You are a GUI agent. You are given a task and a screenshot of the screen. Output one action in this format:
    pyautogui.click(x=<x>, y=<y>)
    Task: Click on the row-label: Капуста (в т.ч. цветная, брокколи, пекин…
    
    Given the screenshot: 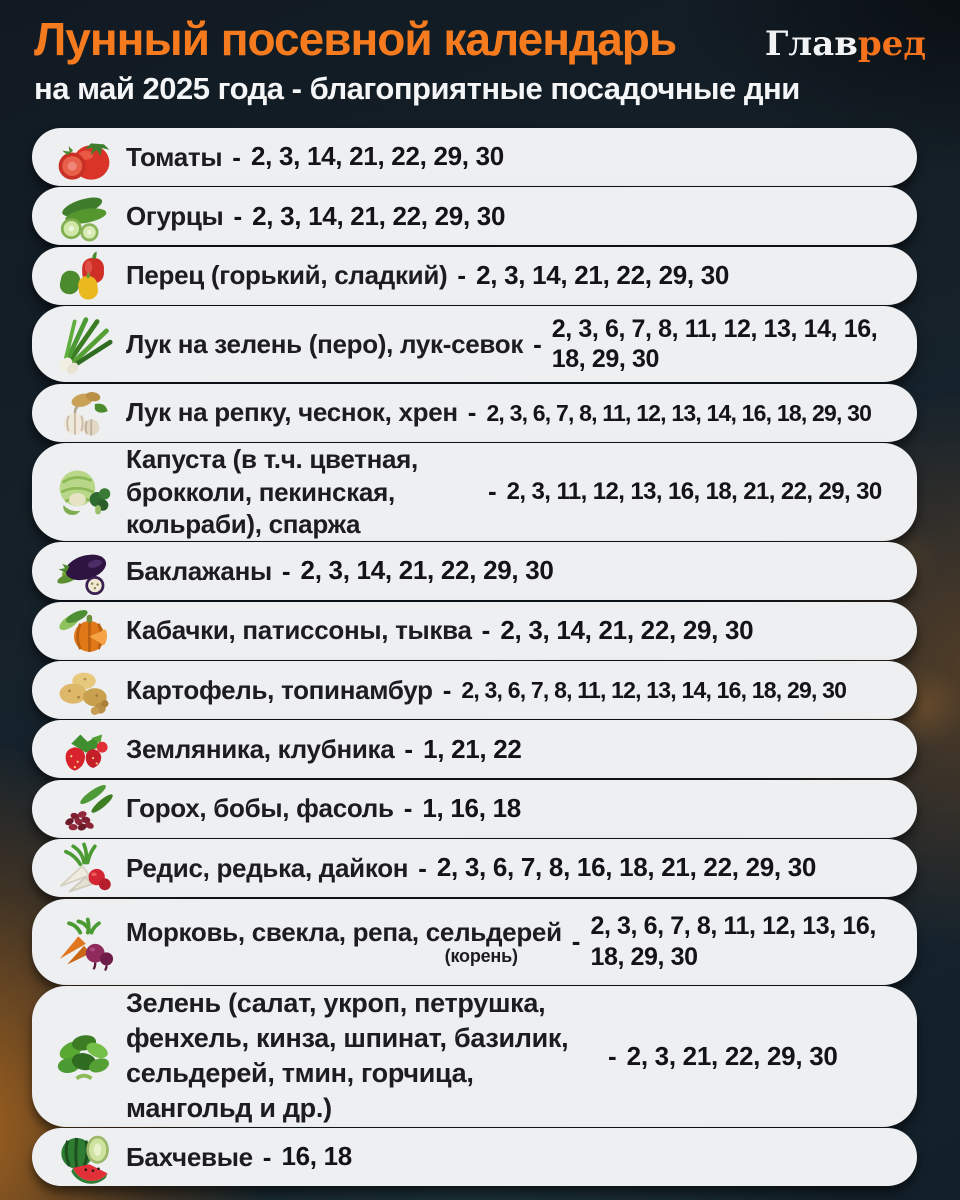 What is the action you would take?
    pyautogui.click(x=302, y=492)
    